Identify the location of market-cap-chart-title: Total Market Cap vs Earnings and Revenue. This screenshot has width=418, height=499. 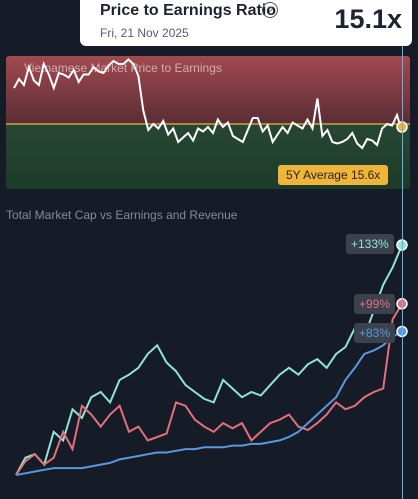
(122, 215).